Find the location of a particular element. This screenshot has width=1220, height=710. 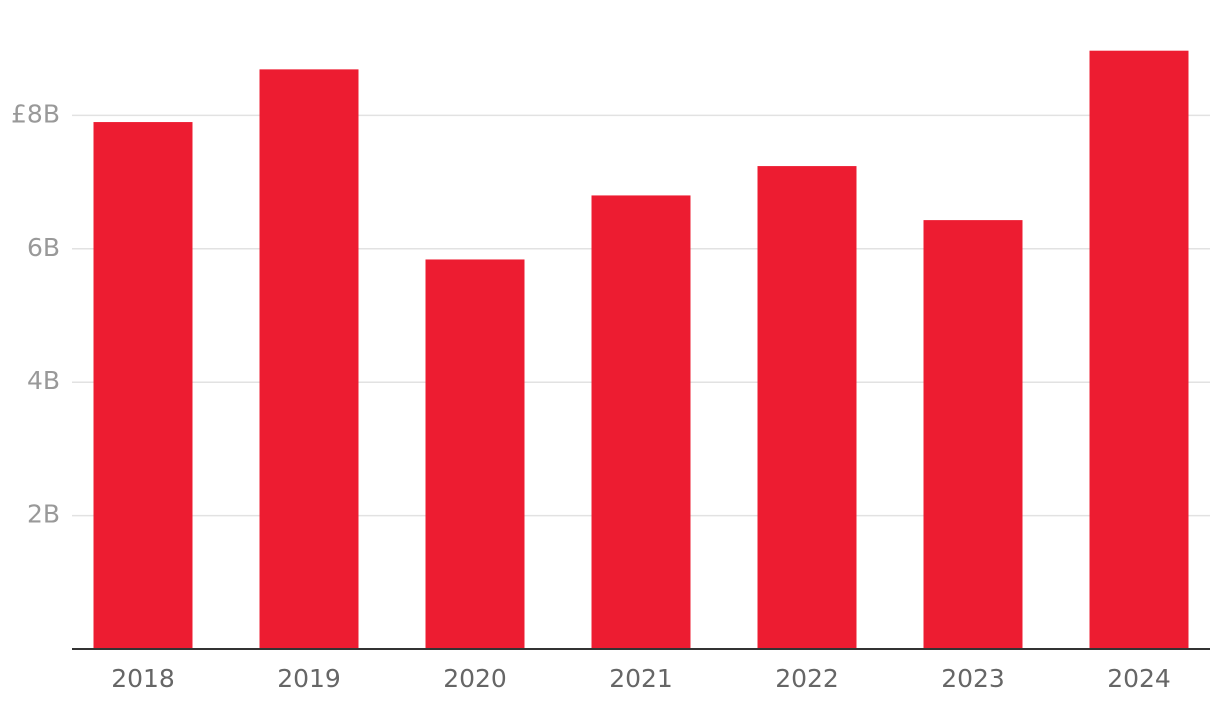

x-tick-label: 2021 is located at coordinates (641, 678).